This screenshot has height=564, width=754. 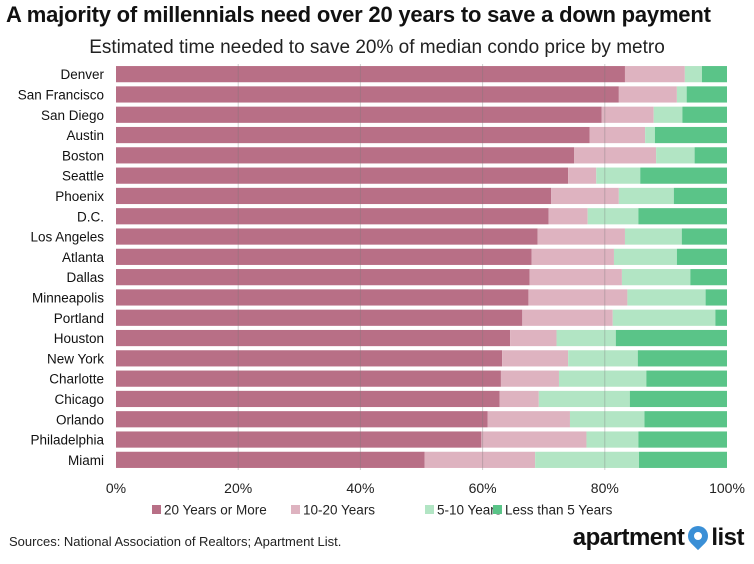 I want to click on category-label: Minneapolis, so click(x=68, y=297).